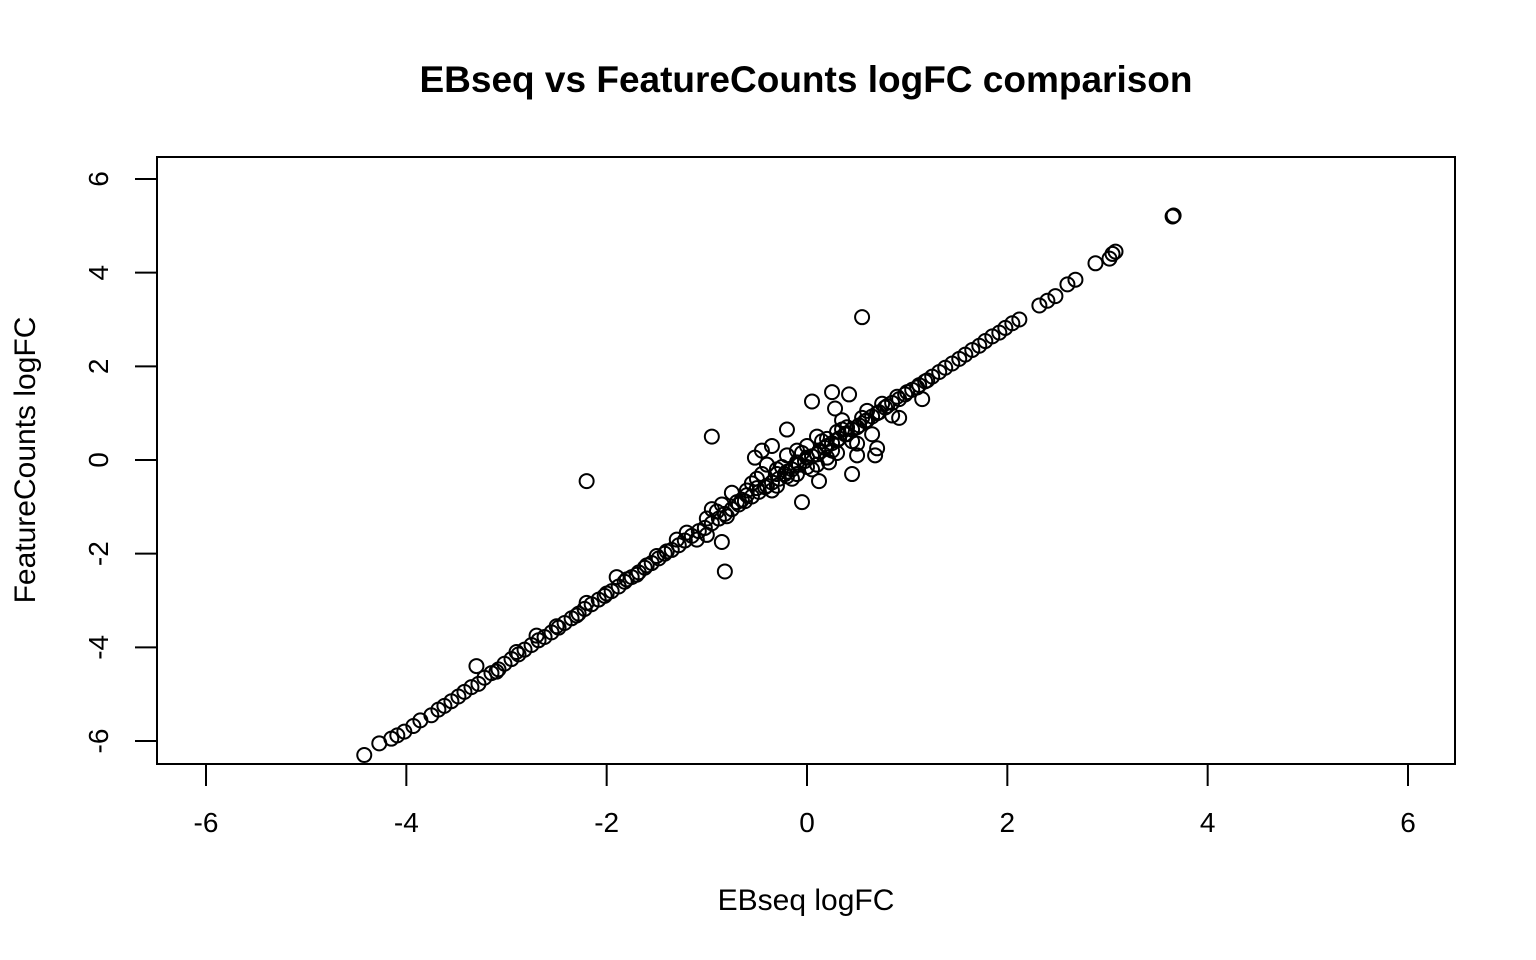 The width and height of the screenshot is (1536, 960). What do you see at coordinates (606, 822) in the screenshot?
I see `x-tick-label: -2` at bounding box center [606, 822].